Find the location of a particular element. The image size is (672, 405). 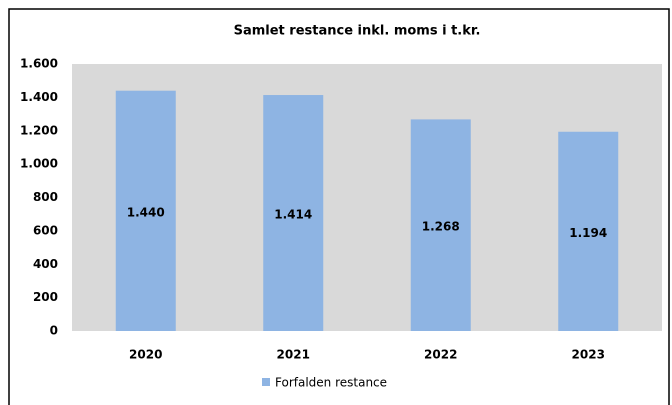

legend-swatch is located at coordinates (266, 382).